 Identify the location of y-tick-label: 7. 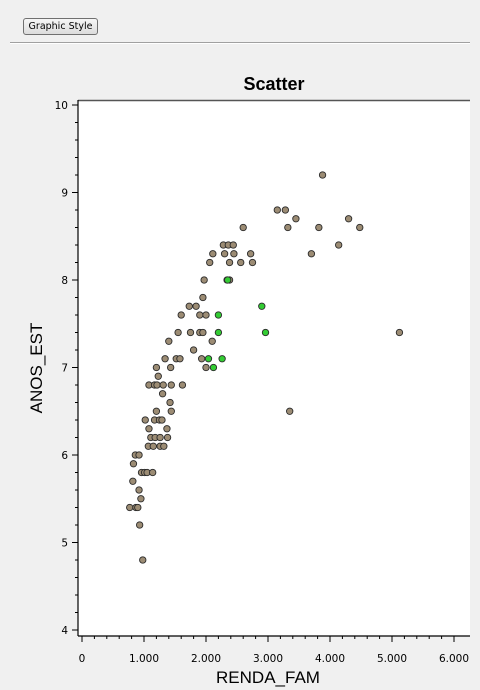
(64, 369).